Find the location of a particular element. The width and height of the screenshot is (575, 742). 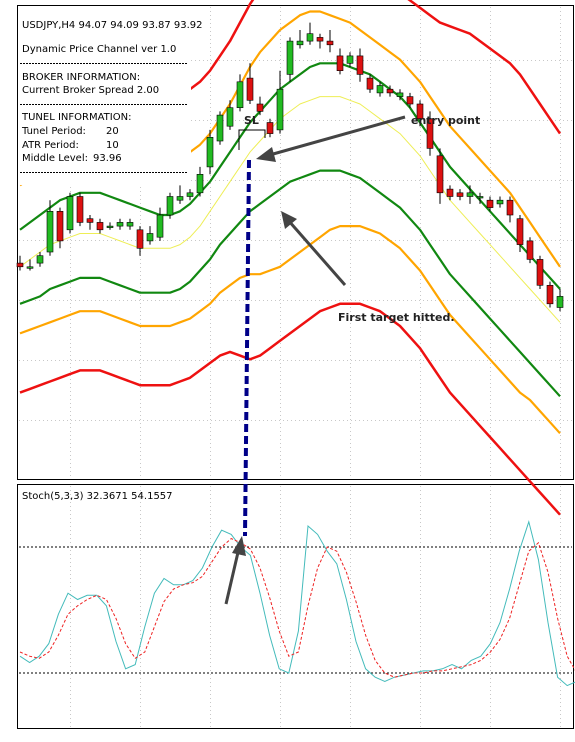

tunnel-period-label: Tunel Period: is located at coordinates (53, 131).